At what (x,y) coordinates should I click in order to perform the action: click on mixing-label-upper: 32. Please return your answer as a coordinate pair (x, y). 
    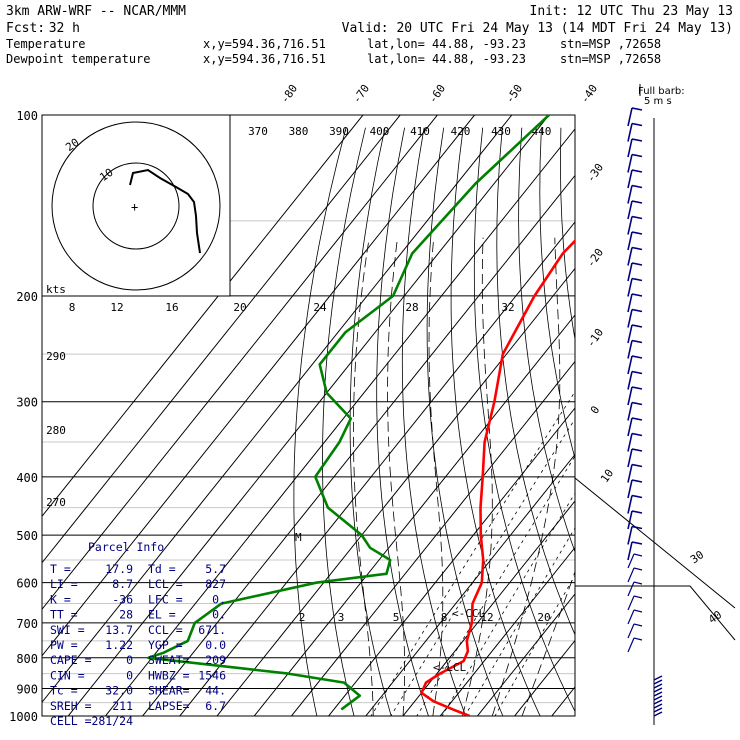
    Looking at the image, I should click on (507, 307).